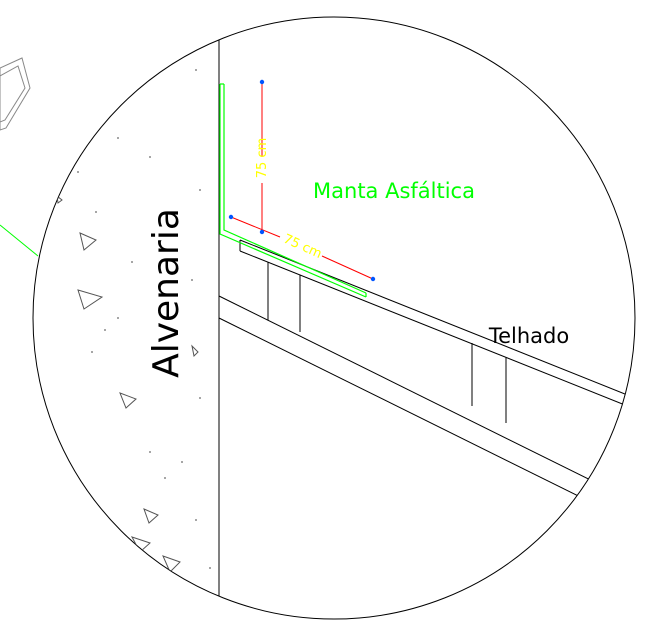 The width and height of the screenshot is (652, 620). Describe the element at coordinates (19, 157) in the screenshot. I see `outside-fragments` at that location.